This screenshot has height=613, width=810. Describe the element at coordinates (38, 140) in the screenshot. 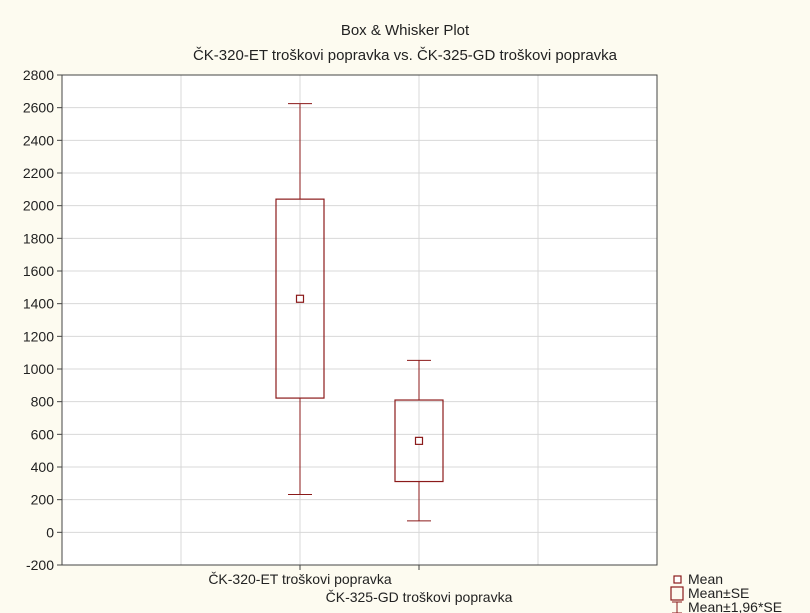

I see `y-tick-label: 2400` at that location.